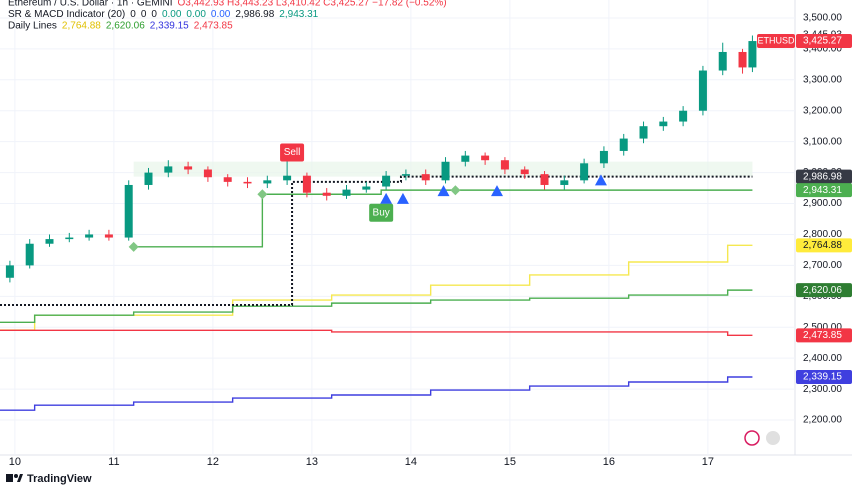  Describe the element at coordinates (172, 14) in the screenshot. I see `legend-text: 0.00` at that location.